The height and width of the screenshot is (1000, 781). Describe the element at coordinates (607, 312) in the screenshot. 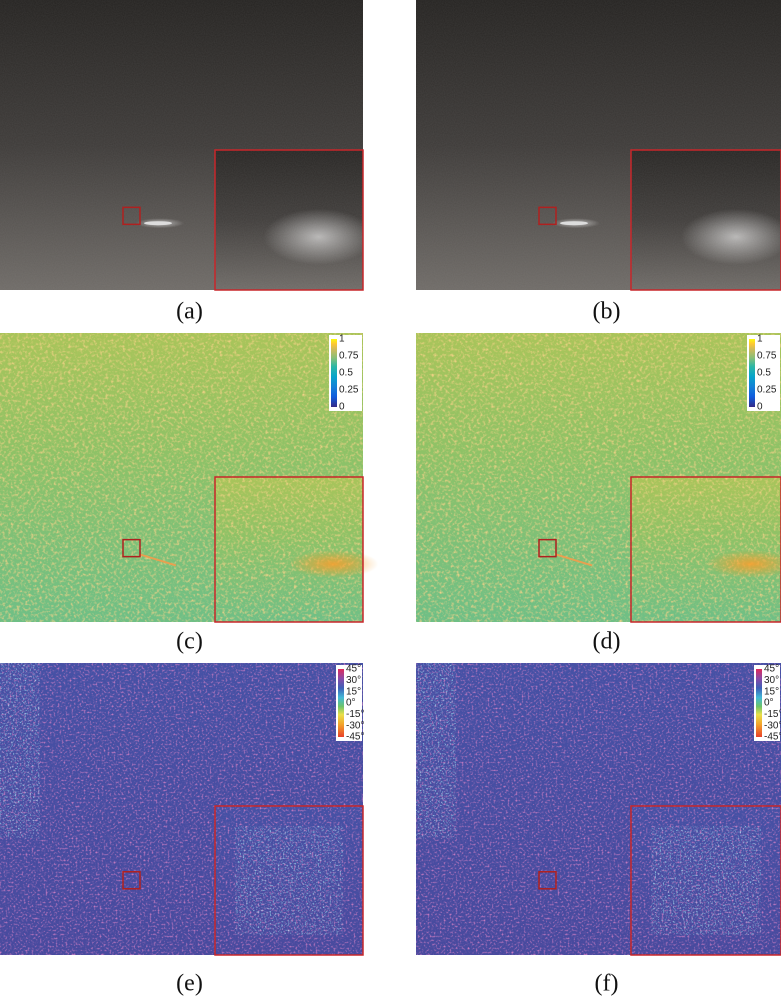

I see `panel-label: (b)` at that location.